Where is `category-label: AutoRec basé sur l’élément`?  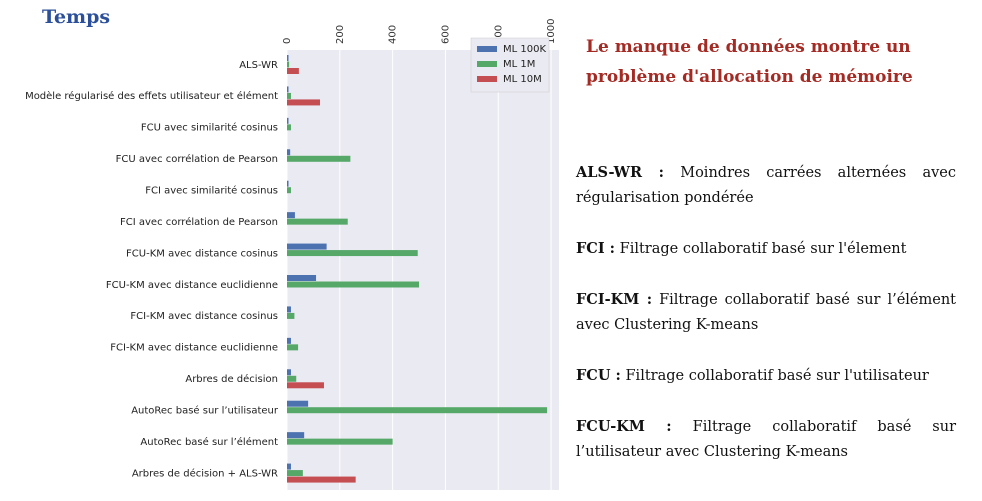
category-label: AutoRec basé sur l’élément is located at coordinates (209, 442).